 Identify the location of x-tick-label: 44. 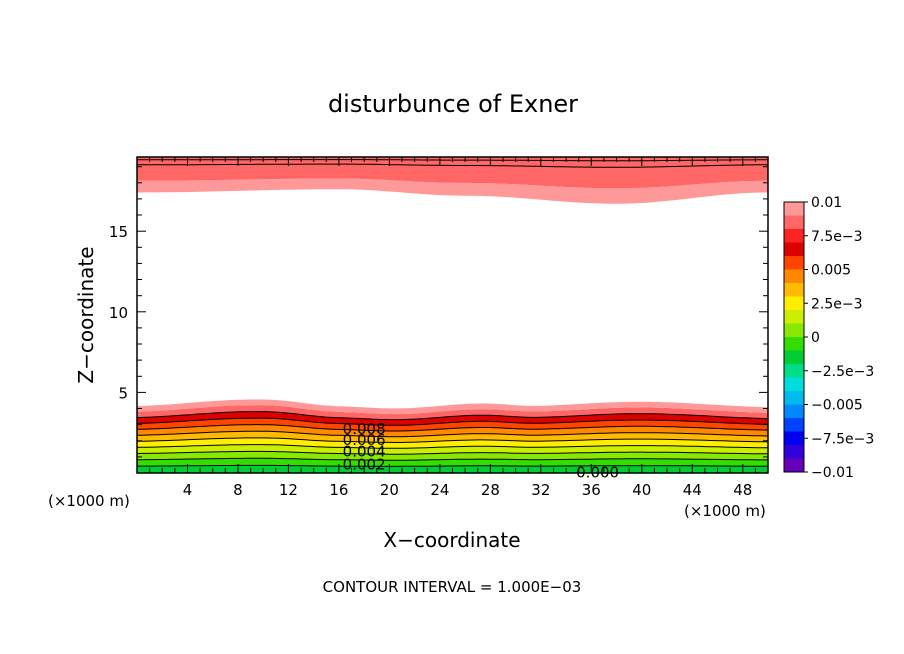
(692, 490).